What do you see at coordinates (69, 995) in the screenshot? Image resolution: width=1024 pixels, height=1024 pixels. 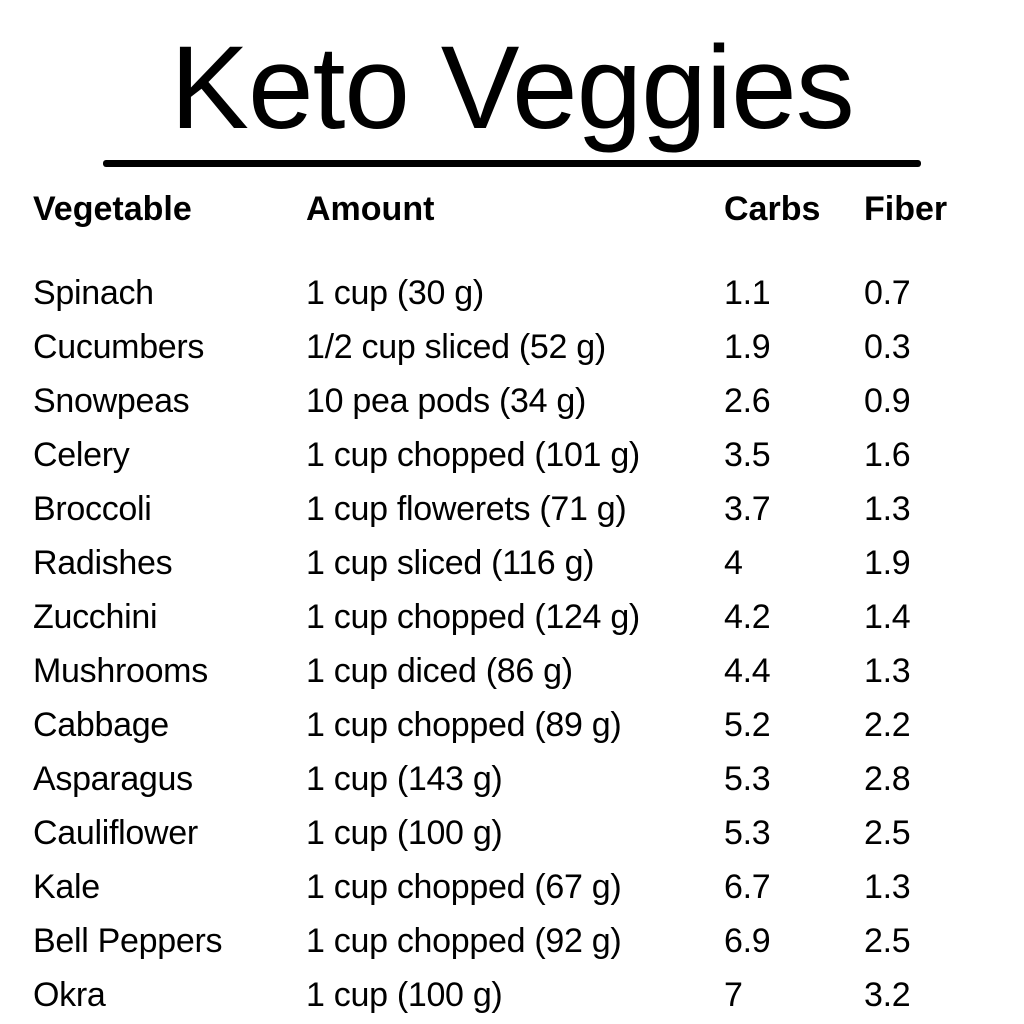 I see `cell-vegetable: Okra` at bounding box center [69, 995].